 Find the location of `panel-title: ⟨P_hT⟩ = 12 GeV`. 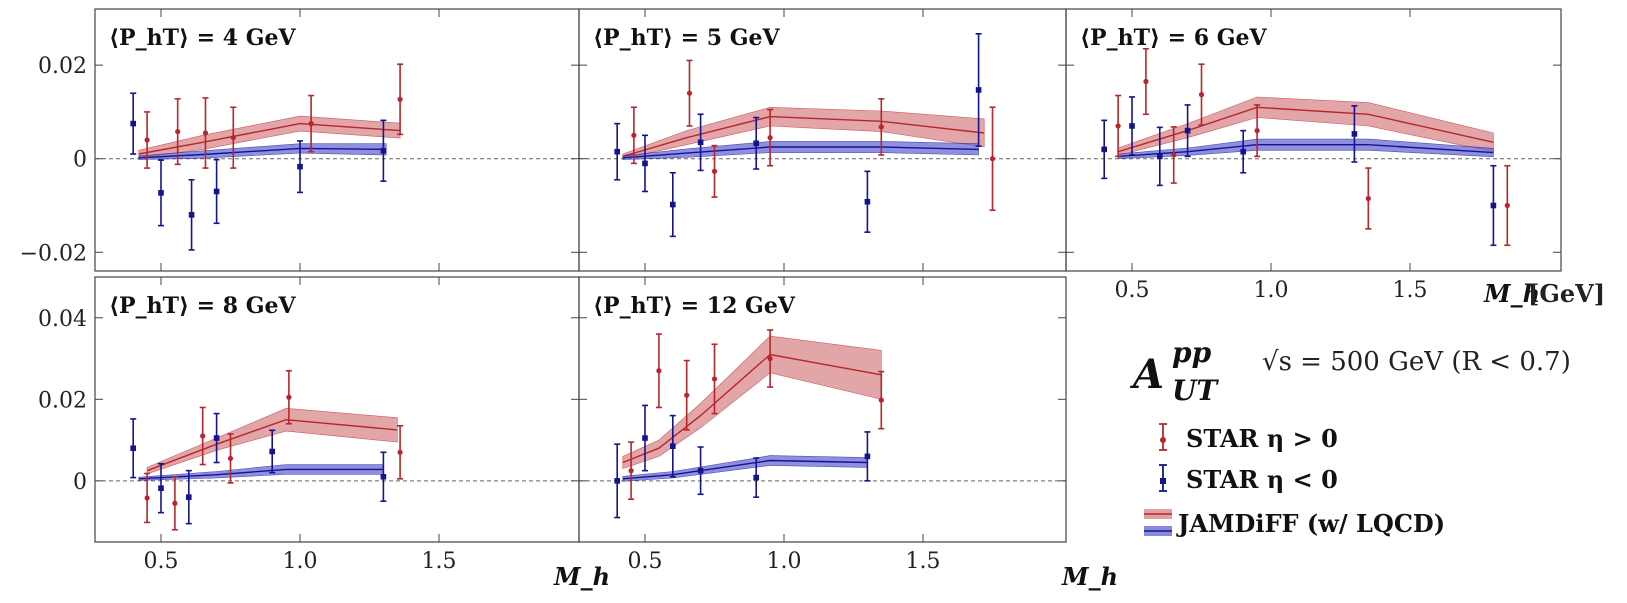

panel-title: ⟨P_hT⟩ = 12 GeV is located at coordinates (694, 306).